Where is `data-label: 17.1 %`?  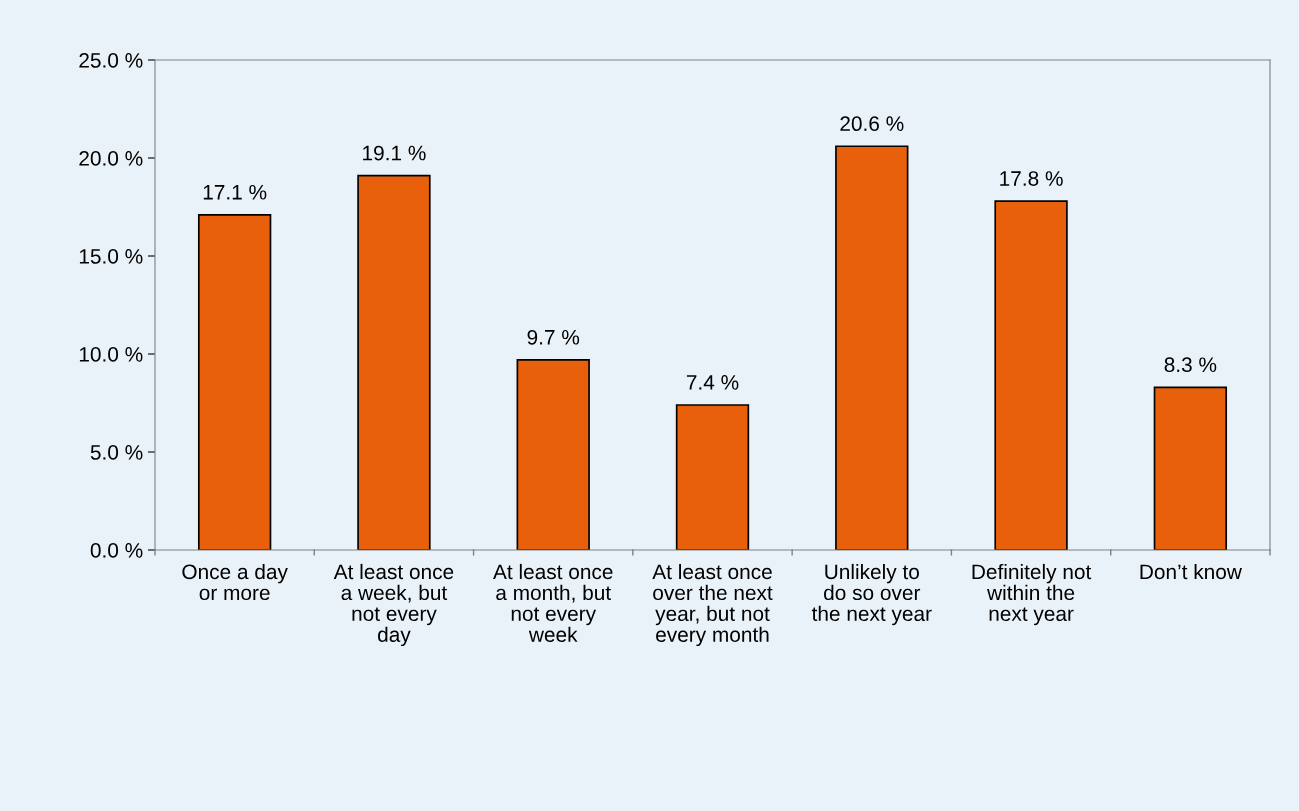 data-label: 17.1 % is located at coordinates (235, 192).